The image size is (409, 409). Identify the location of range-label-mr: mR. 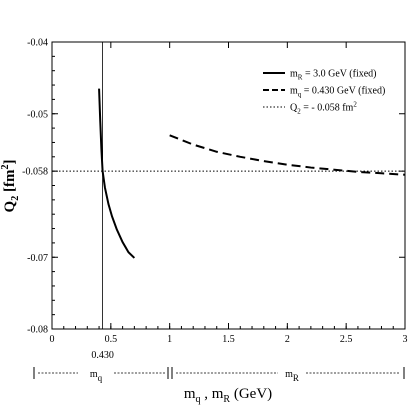
(292, 376).